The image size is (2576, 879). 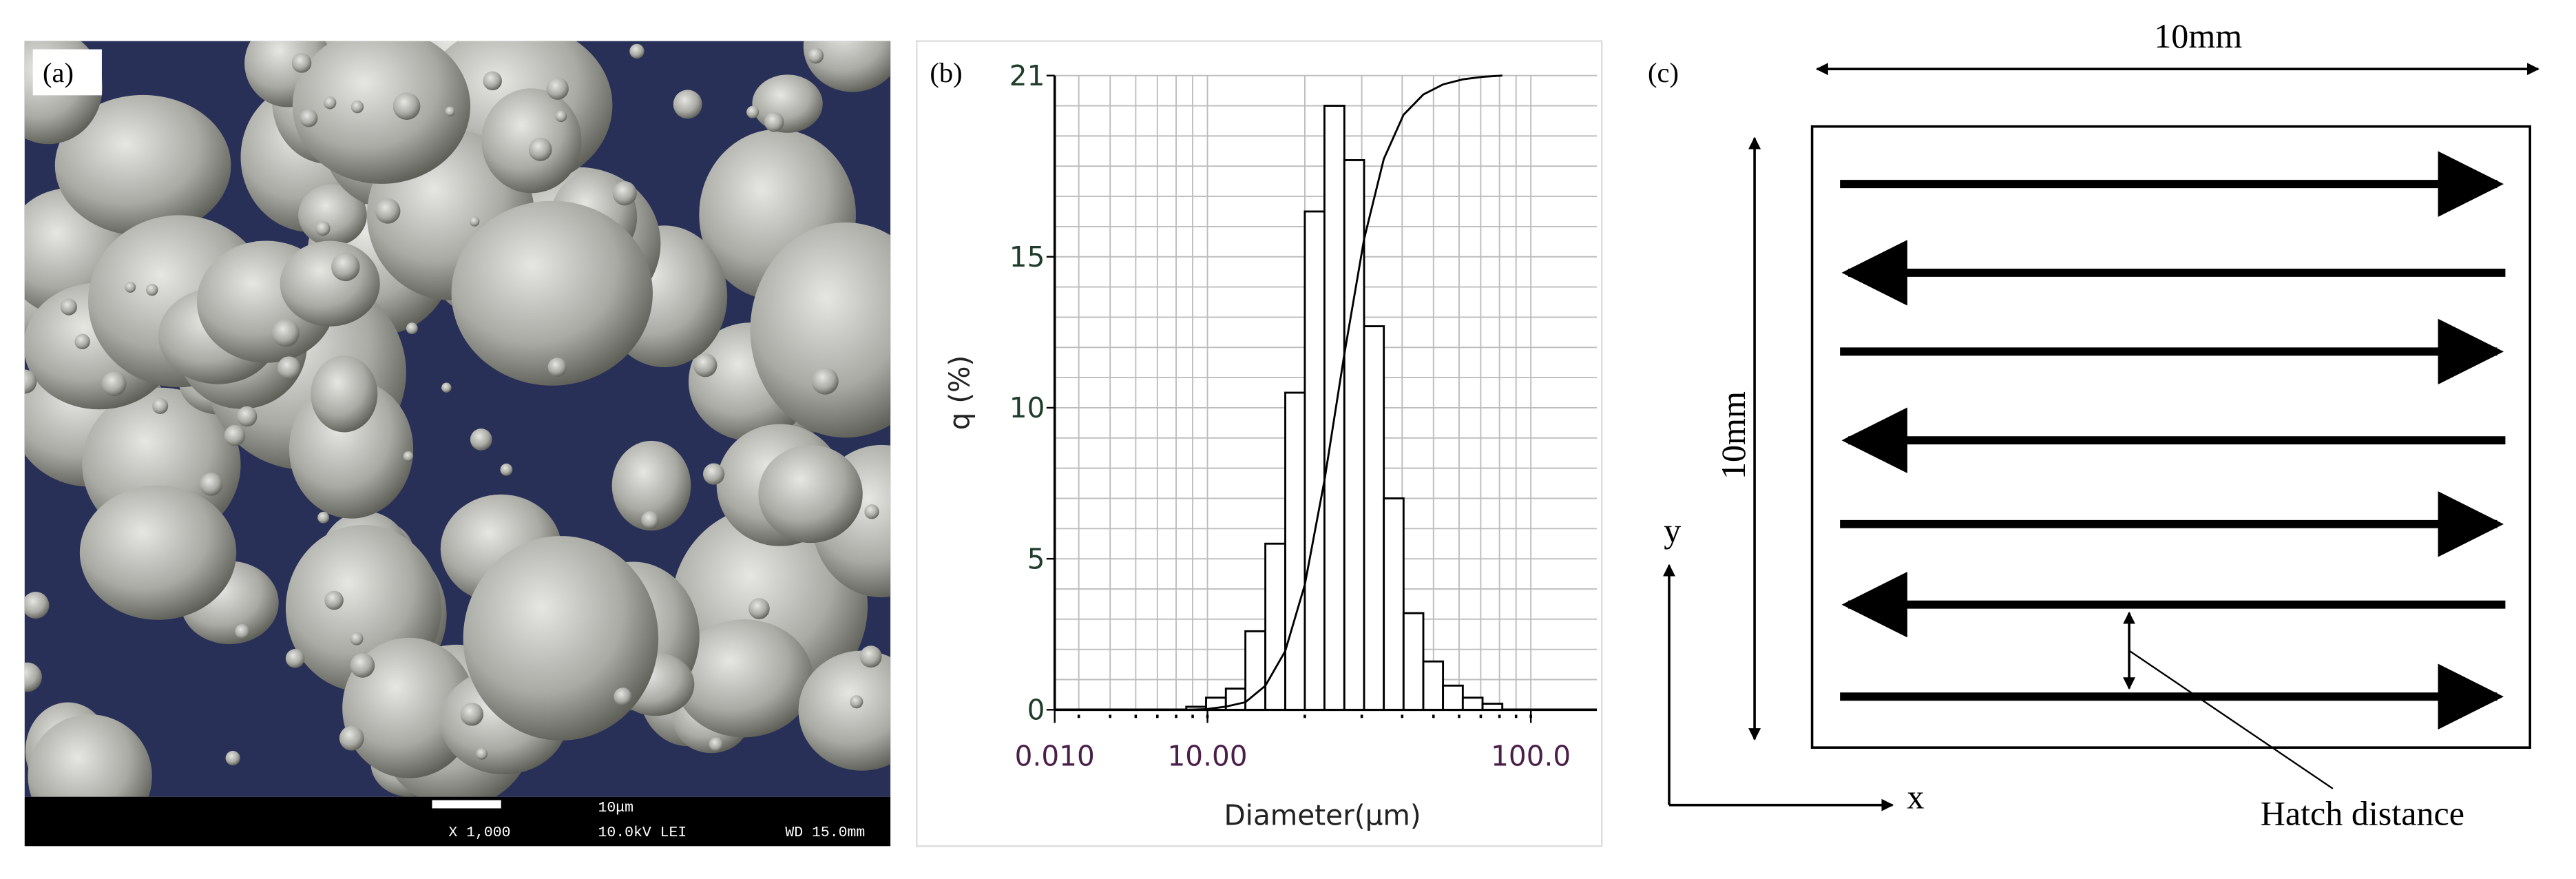 I want to click on y-tick-label: 15, so click(x=1027, y=256).